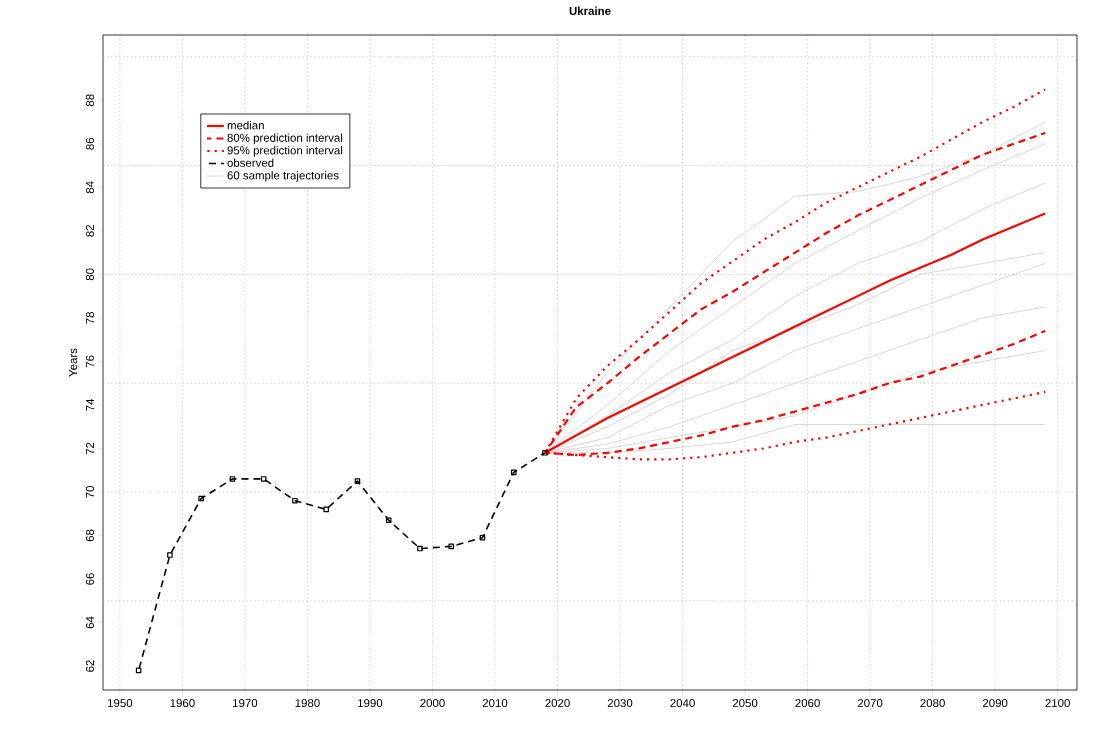 This screenshot has width=1094, height=736. Describe the element at coordinates (89, 622) in the screenshot. I see `y-tick-label: 64` at that location.